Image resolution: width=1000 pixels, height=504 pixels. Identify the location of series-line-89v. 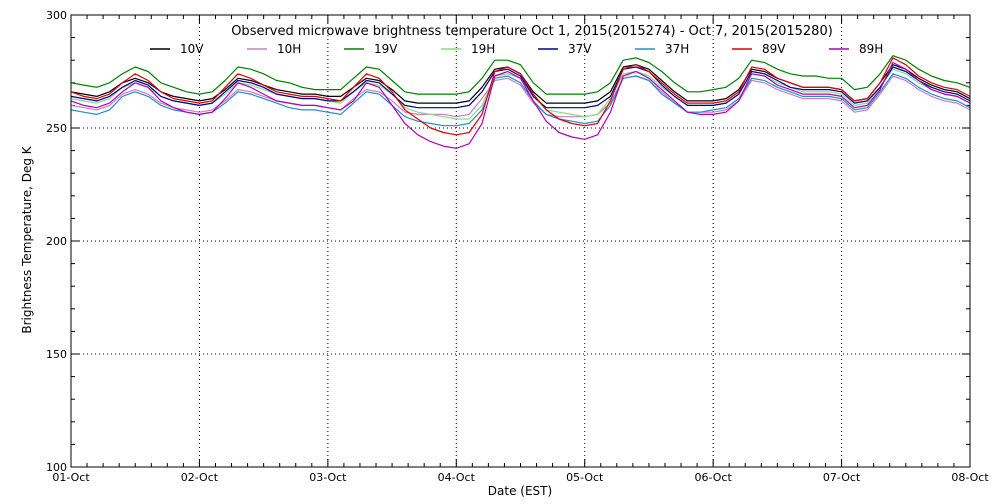
(520, 96).